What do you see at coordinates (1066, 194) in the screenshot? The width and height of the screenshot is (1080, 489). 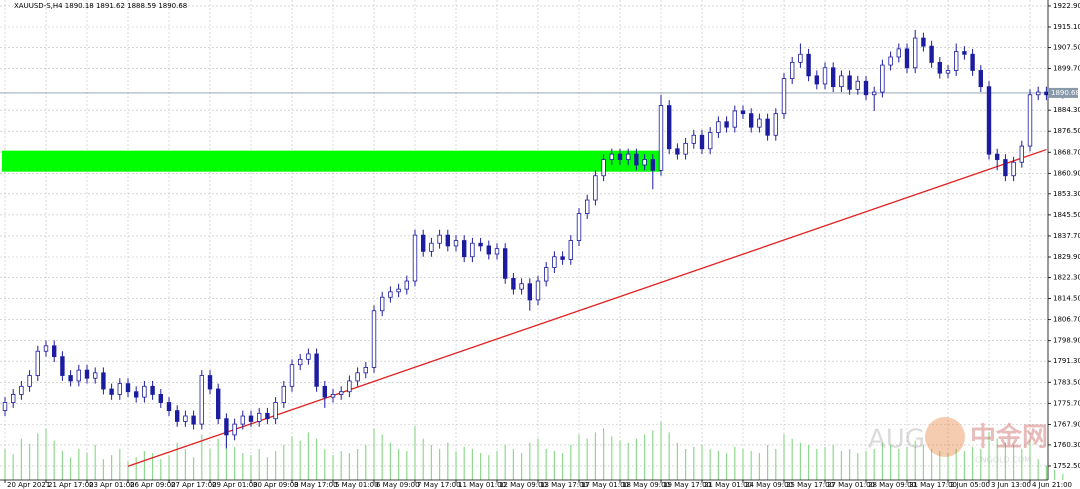 I see `y-tick-label: 1853.30` at bounding box center [1066, 194].